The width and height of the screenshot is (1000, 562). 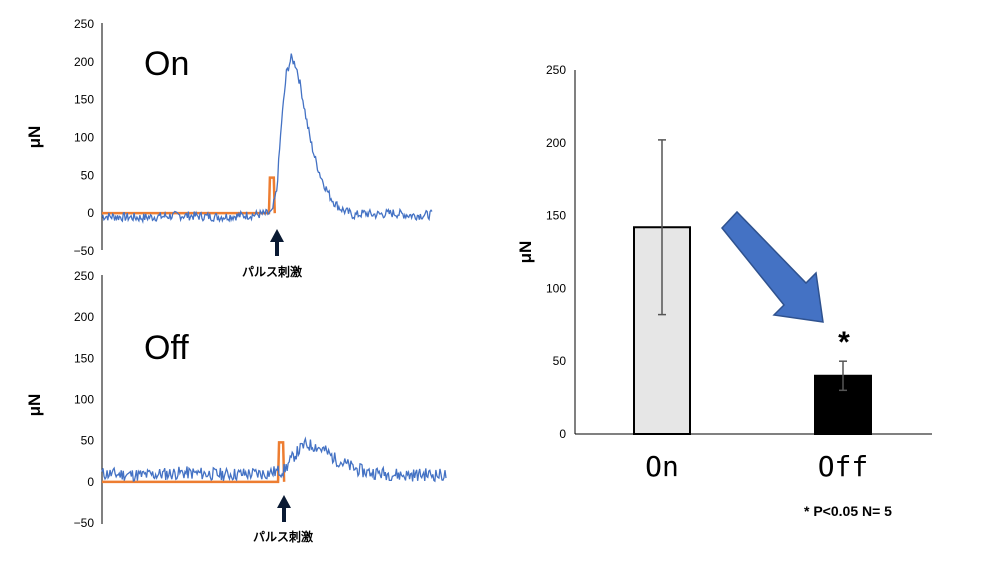 What do you see at coordinates (284, 508) in the screenshot?
I see `off-stimulus-arrow-icon` at bounding box center [284, 508].